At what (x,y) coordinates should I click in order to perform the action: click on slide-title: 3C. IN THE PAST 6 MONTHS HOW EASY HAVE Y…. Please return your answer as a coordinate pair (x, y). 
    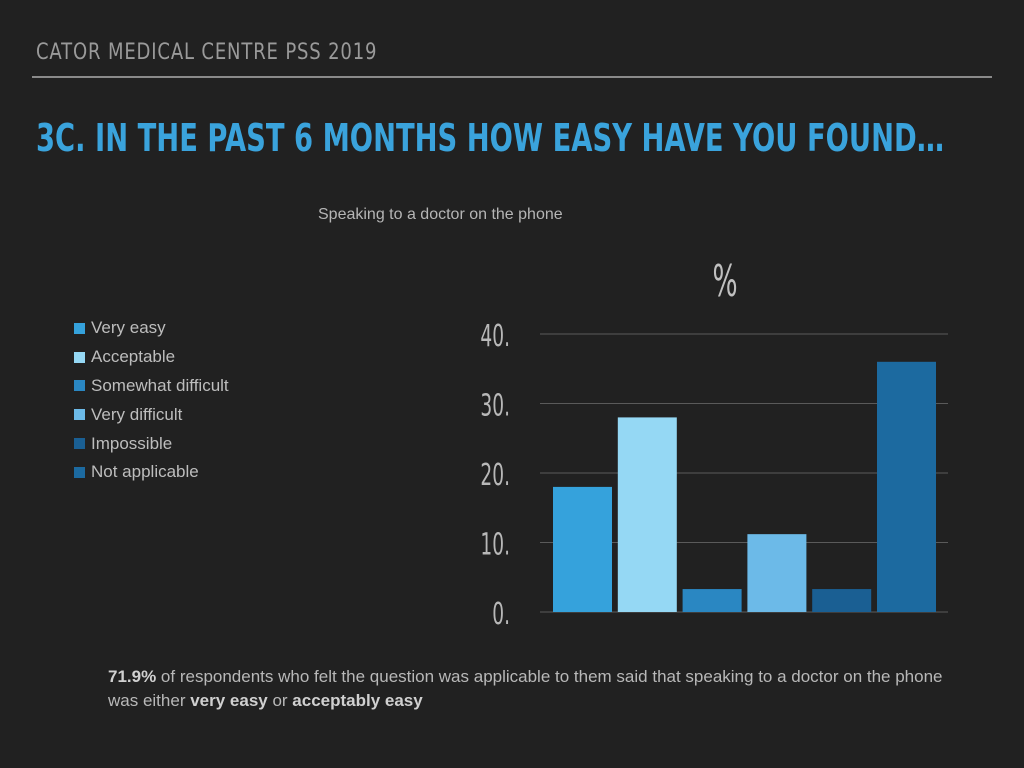
    Looking at the image, I should click on (490, 138).